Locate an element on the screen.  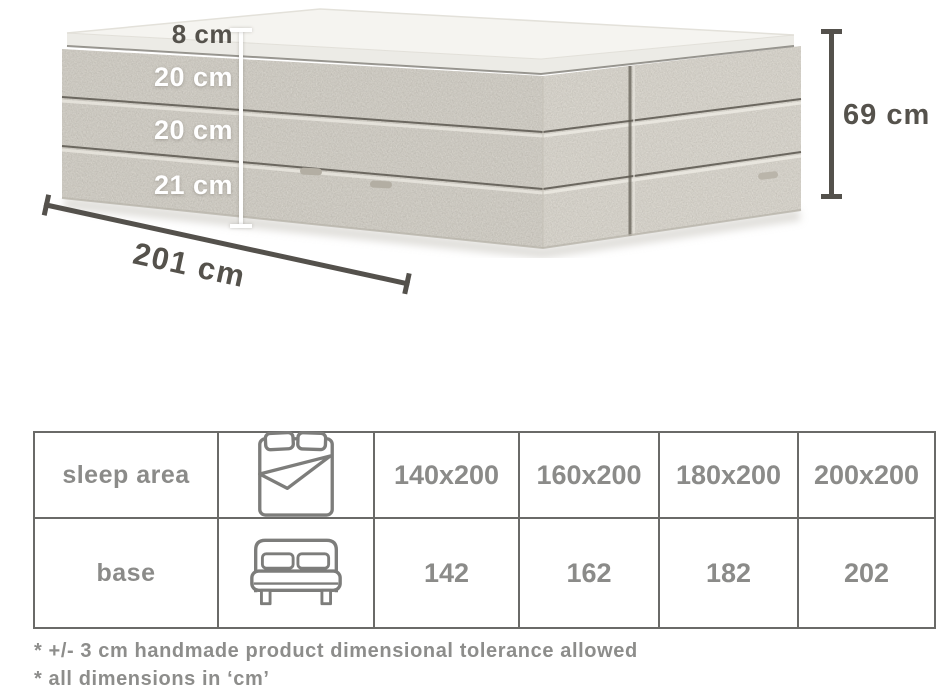
dimension-label-total-height: 69 cm is located at coordinates (887, 115).